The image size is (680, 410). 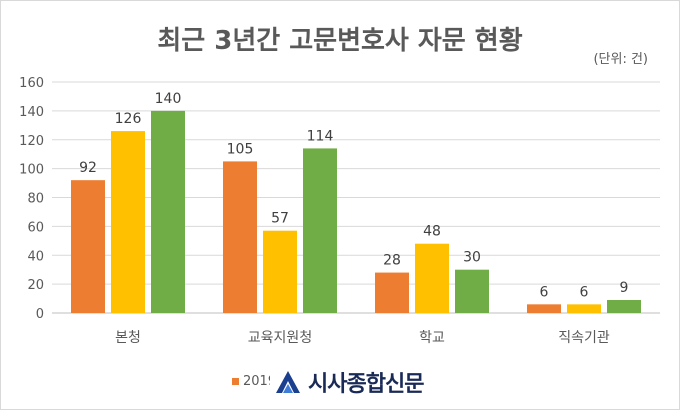 I want to click on y-tick-label: 80, so click(x=35, y=199).